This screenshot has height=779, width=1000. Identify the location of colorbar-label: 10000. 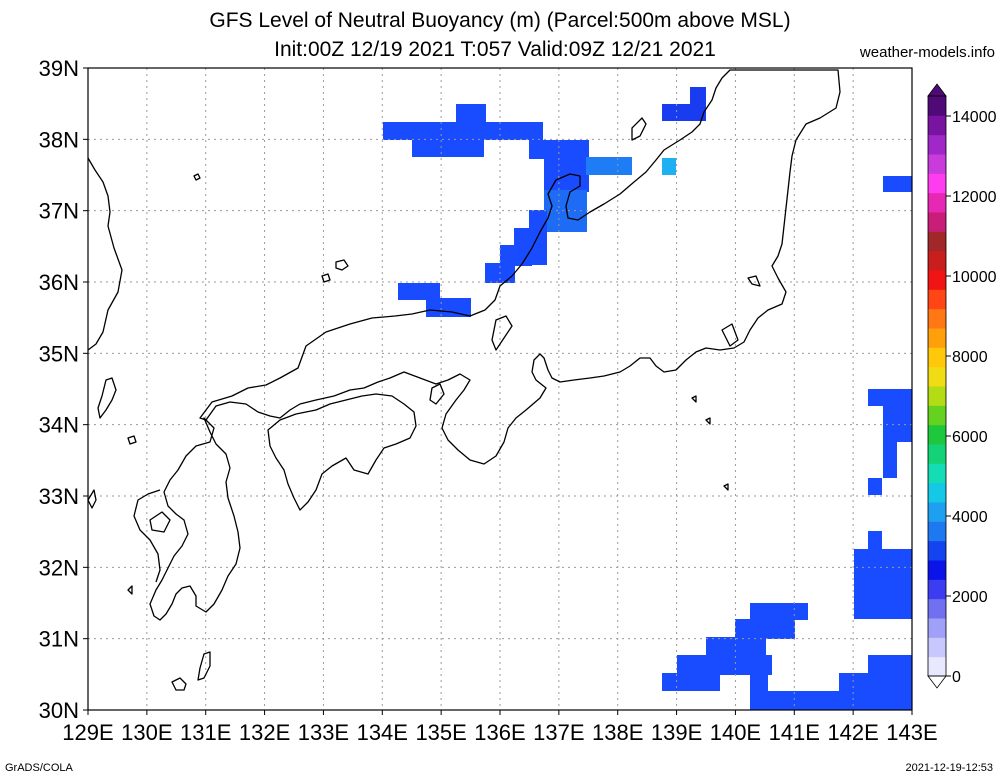
(974, 277).